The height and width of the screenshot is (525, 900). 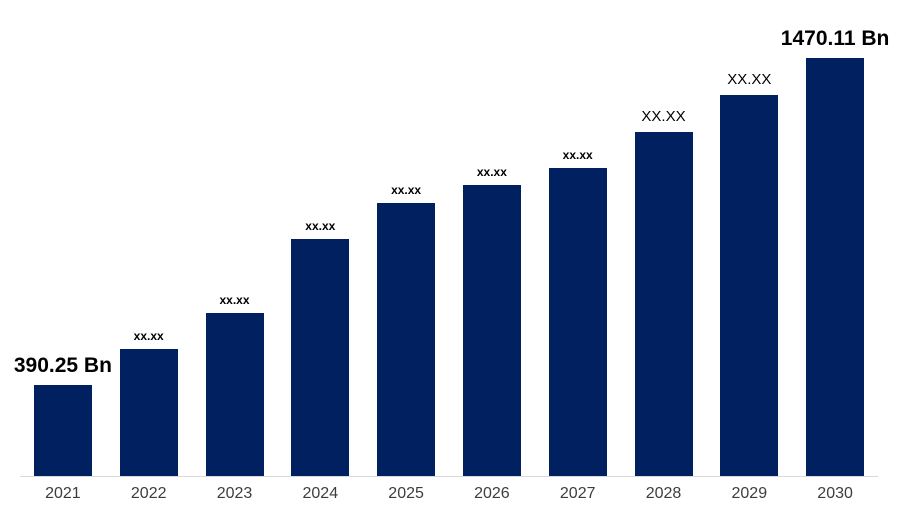 What do you see at coordinates (234, 493) in the screenshot?
I see `x-axis-tick-label: 2023` at bounding box center [234, 493].